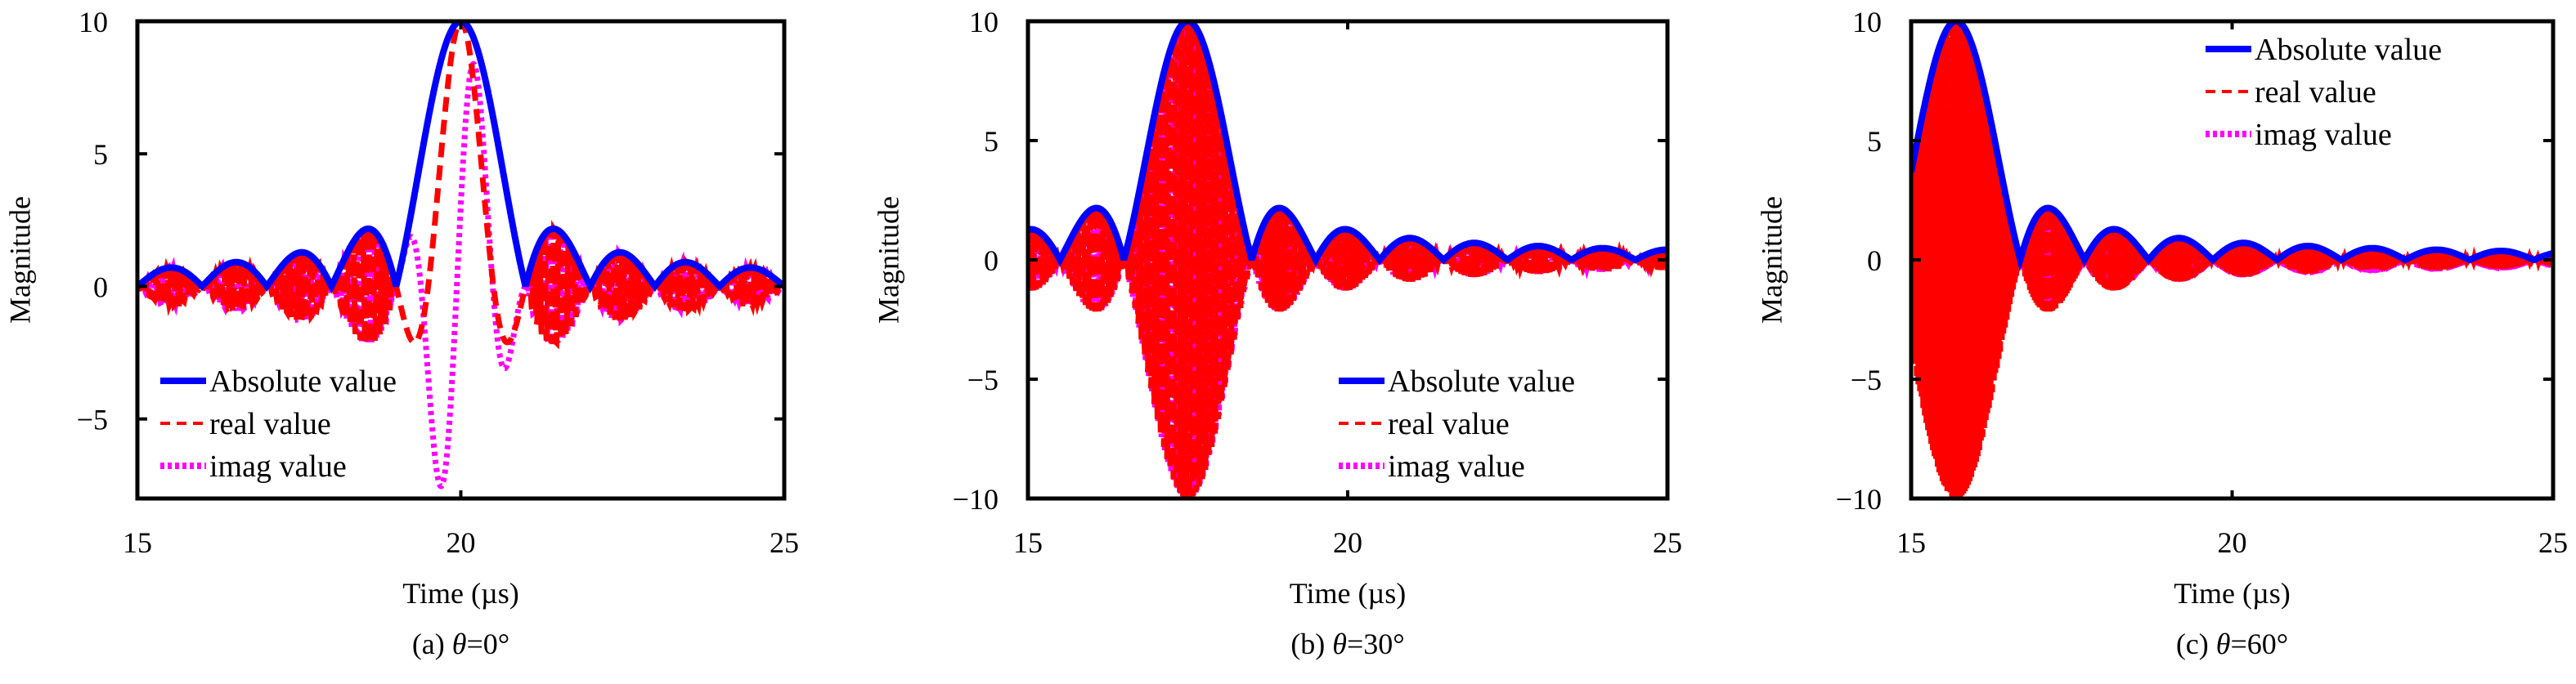 The height and width of the screenshot is (684, 2576). Describe the element at coordinates (1376, 644) in the screenshot. I see `caption-value: =30°` at that location.